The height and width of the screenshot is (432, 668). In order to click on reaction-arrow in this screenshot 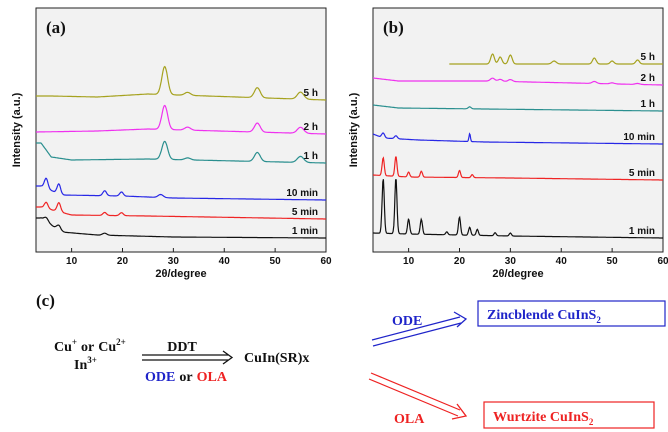, I will do `click(188, 357)`.